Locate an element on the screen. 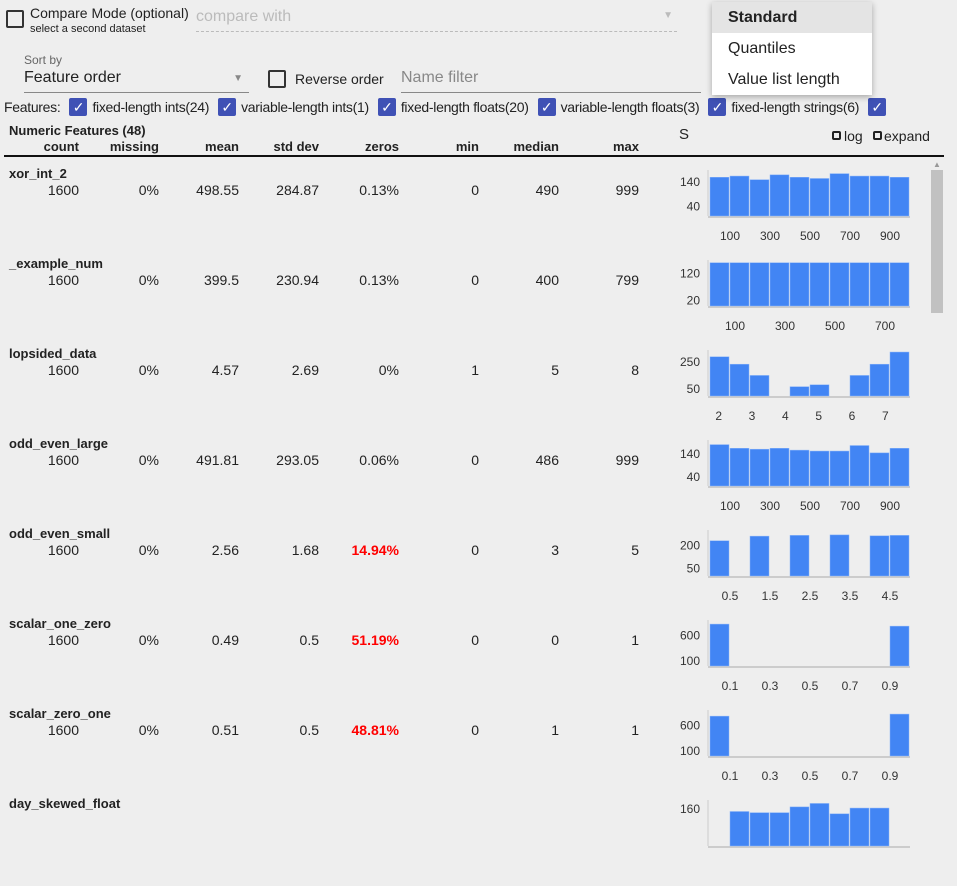 This screenshot has width=957, height=886. y-tick-label: 600 is located at coordinates (690, 635).